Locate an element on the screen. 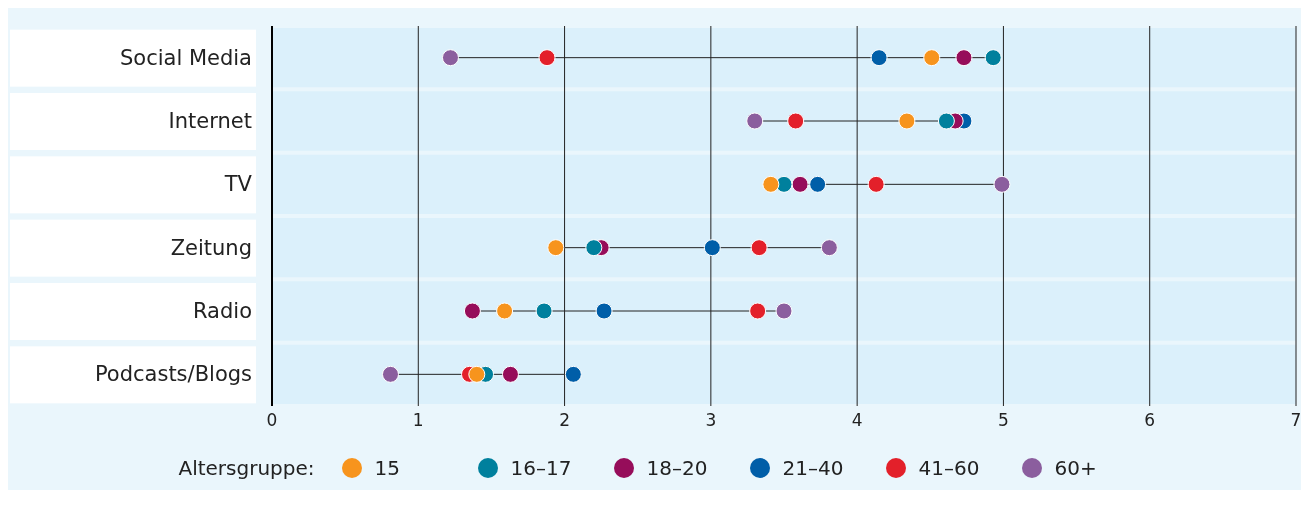 Image resolution: width=1309 pixels, height=509 pixels. x-tick-label: 5 is located at coordinates (1003, 420).